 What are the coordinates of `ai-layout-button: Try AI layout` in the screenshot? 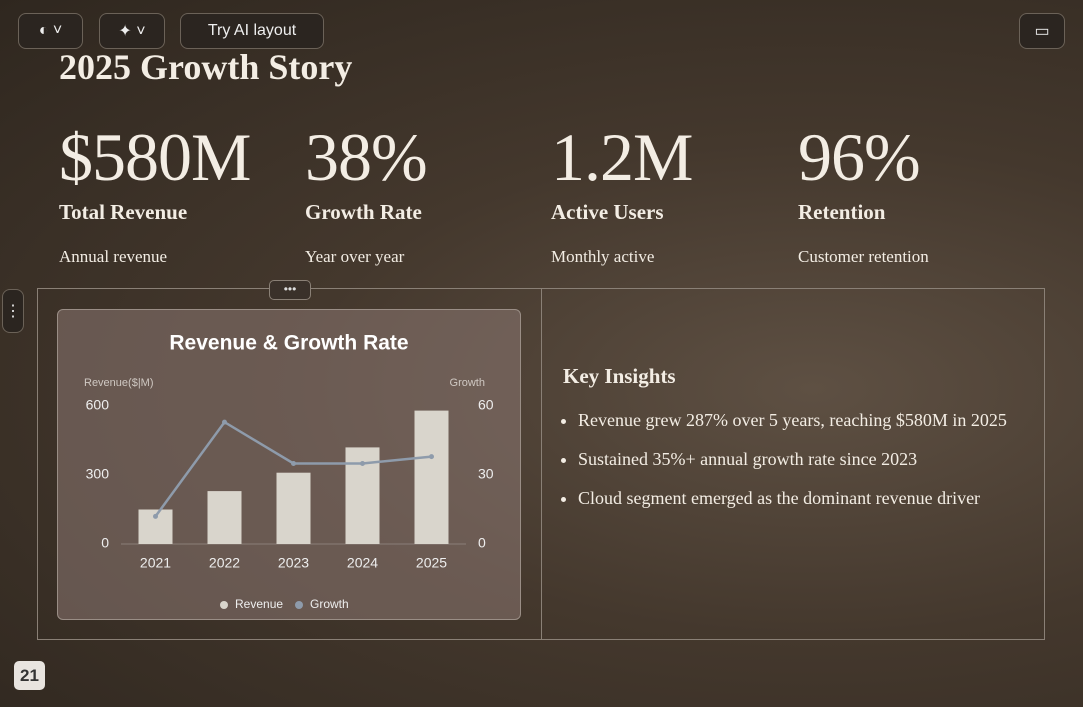 It's located at (252, 31).